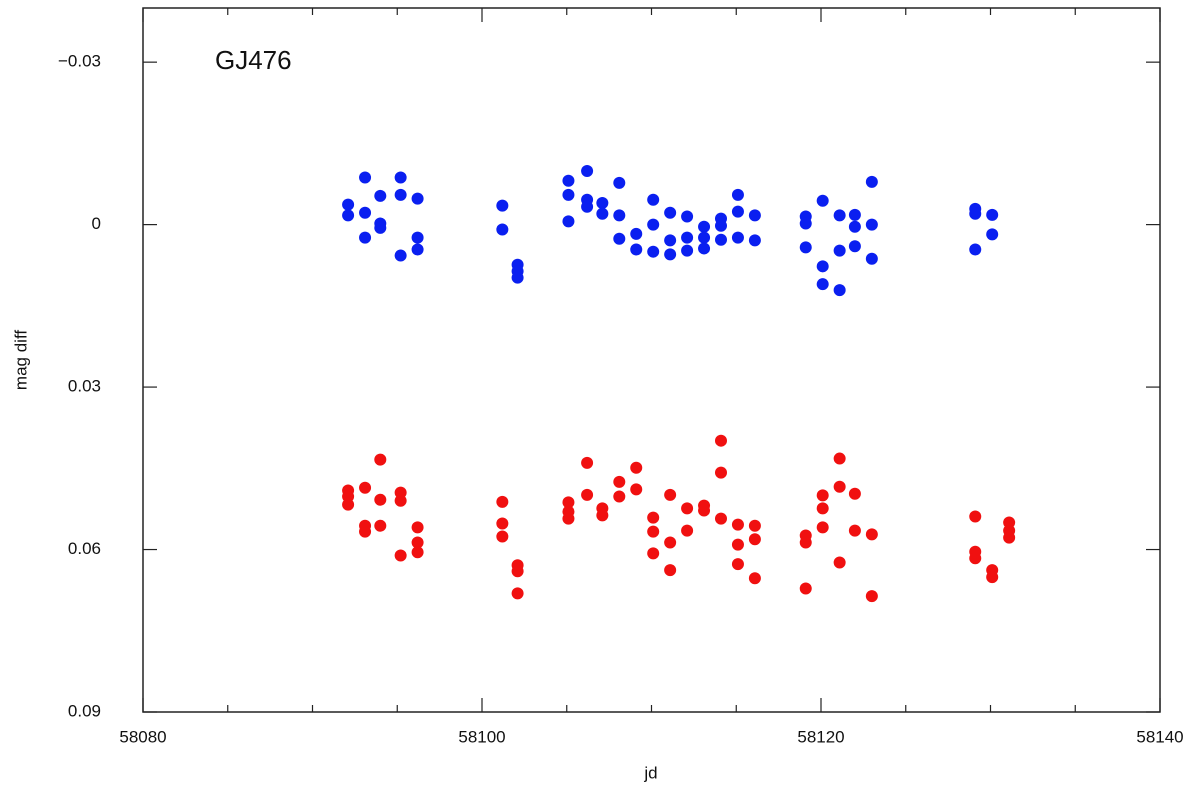 Image resolution: width=1200 pixels, height=790 pixels. I want to click on y-tick-label: 0.06, so click(84, 548).